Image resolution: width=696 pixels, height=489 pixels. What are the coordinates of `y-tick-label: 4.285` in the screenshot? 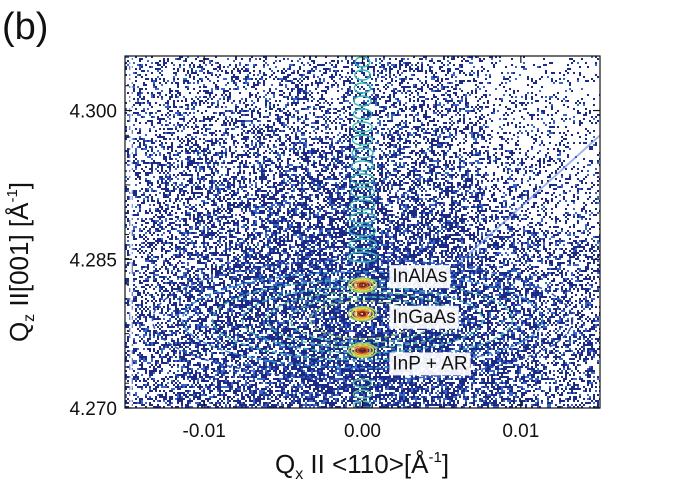 It's located at (93, 260).